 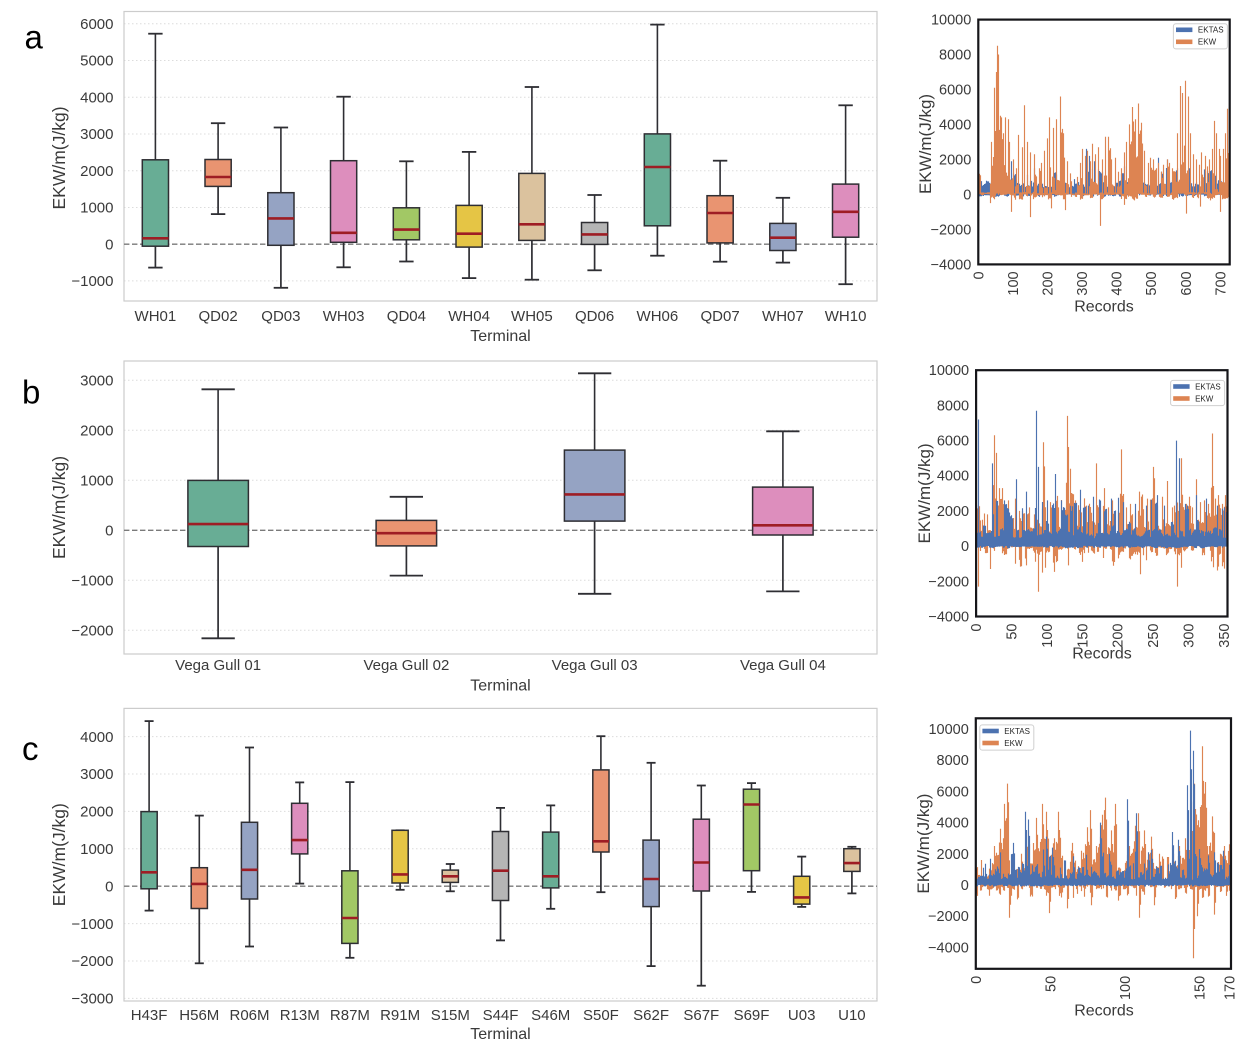 I want to click on svg-text: Vega Gull 02, so click(x=406, y=665).